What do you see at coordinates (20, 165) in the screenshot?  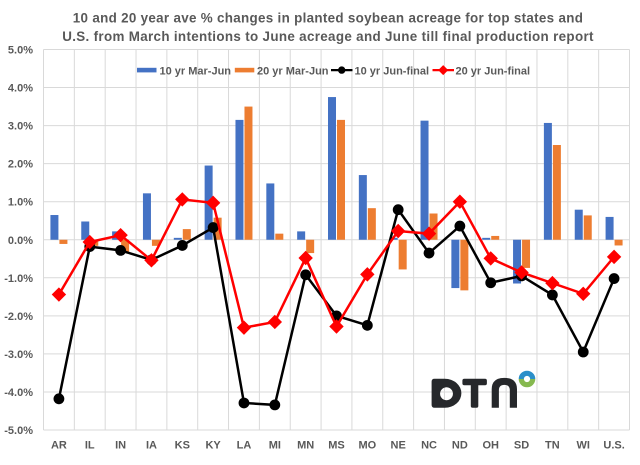 I see `svg-text: 2.0%` at bounding box center [20, 165].